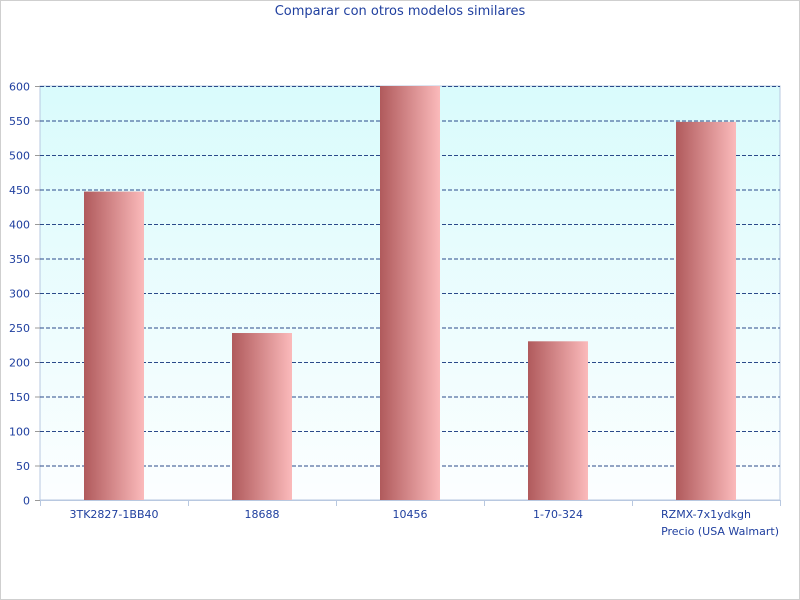 The width and height of the screenshot is (800, 600). Describe the element at coordinates (114, 514) in the screenshot. I see `x-tick-label: 3TK2827-1BB40` at that location.